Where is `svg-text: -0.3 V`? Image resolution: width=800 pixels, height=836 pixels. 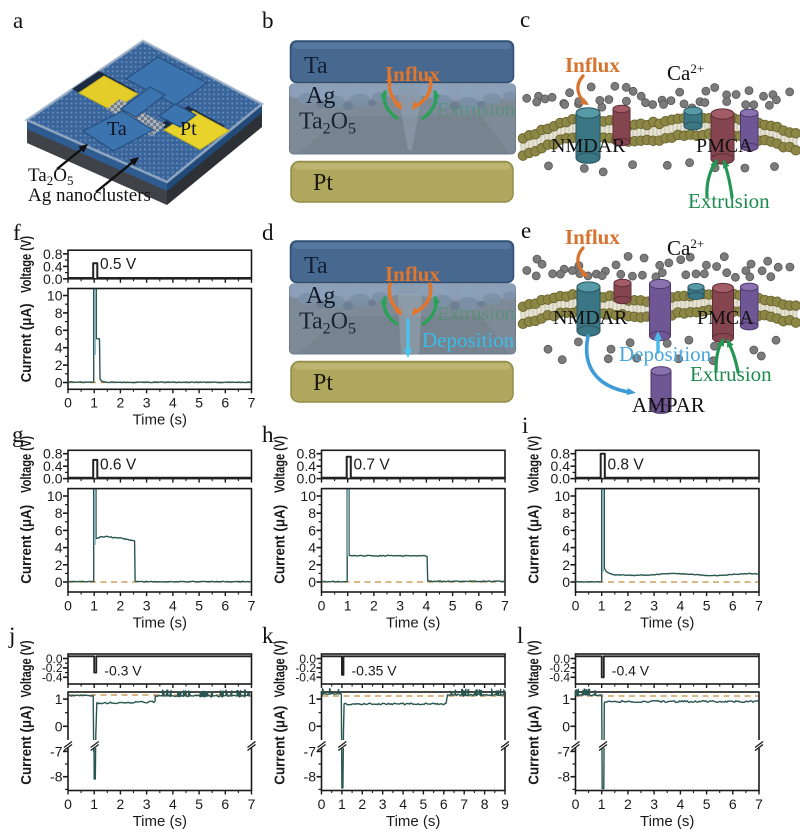 svg-text: -0.3 V is located at coordinates (123, 671).